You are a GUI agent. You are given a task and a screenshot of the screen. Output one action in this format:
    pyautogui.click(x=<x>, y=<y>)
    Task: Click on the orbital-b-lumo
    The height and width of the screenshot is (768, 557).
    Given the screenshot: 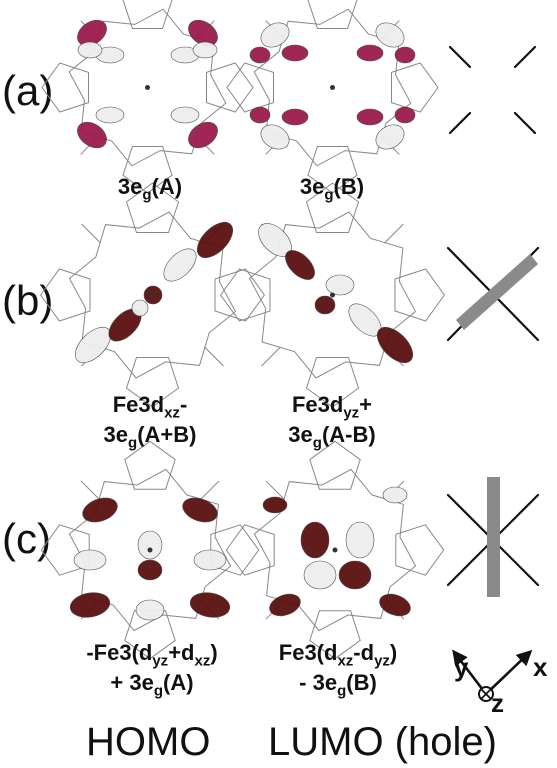 What is the action you would take?
    pyautogui.click(x=332, y=295)
    